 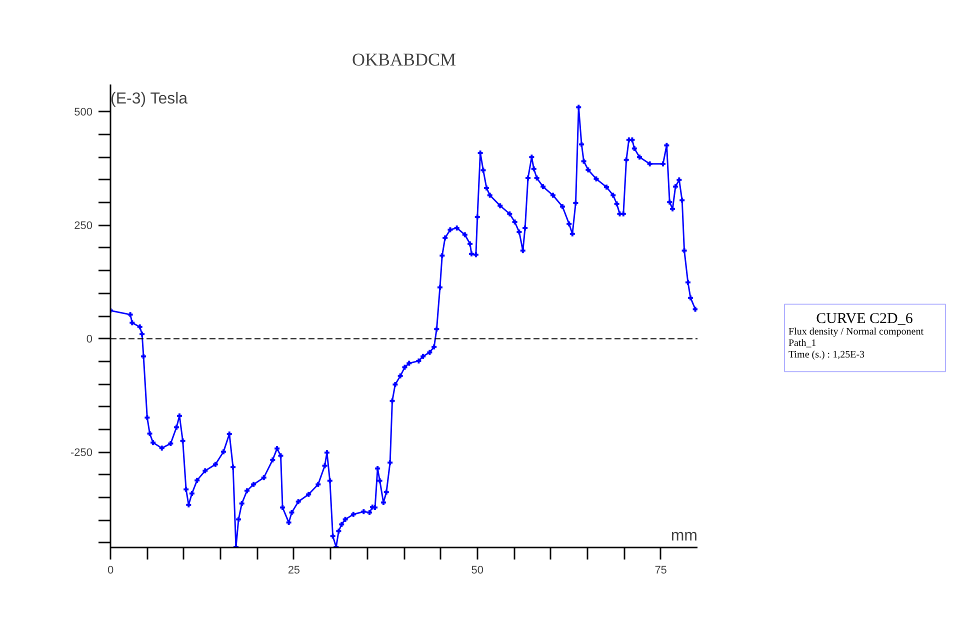 What do you see at coordinates (856, 332) in the screenshot?
I see `text: Flux density / Normal component` at bounding box center [856, 332].